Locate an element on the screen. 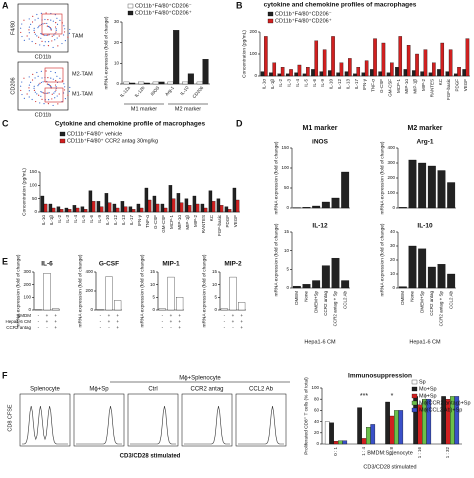 This screenshot has width=474, height=478. y-tick-label: 40 is located at coordinates (317, 421).